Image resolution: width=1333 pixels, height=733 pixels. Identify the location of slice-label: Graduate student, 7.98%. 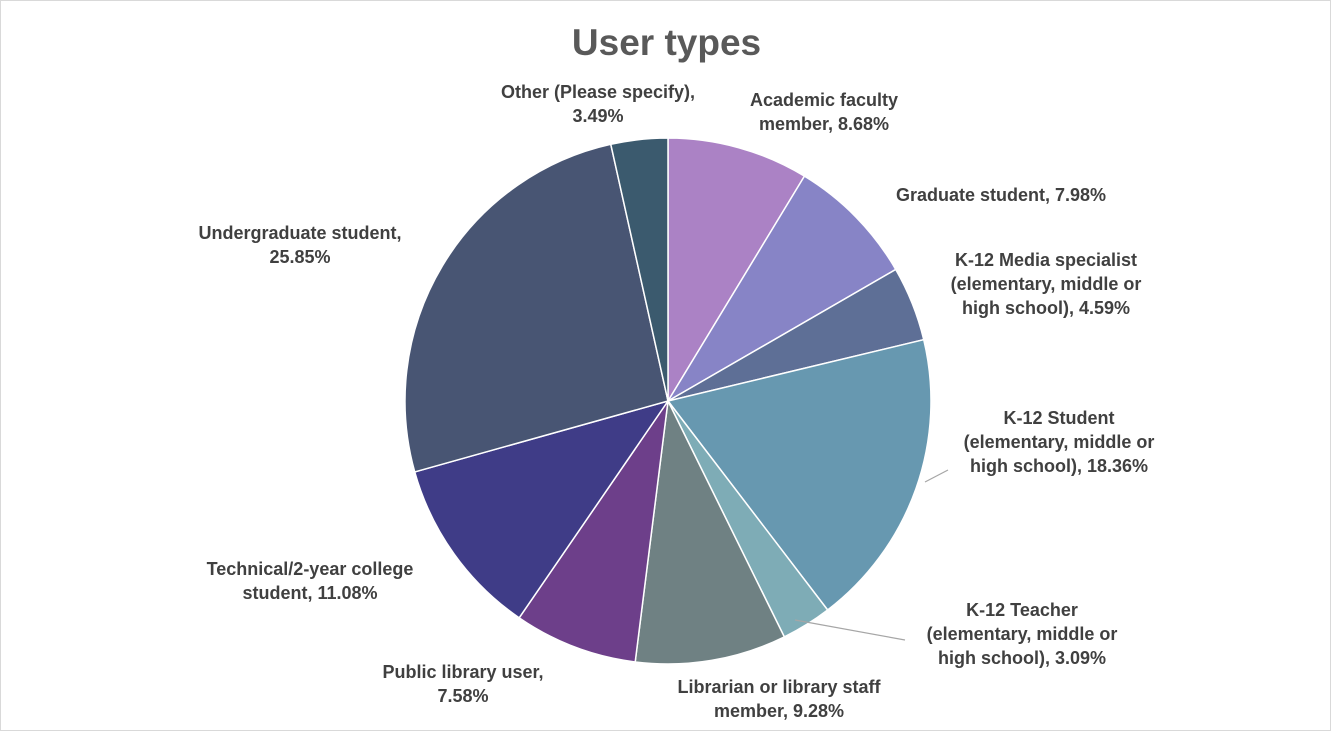
(1001, 195).